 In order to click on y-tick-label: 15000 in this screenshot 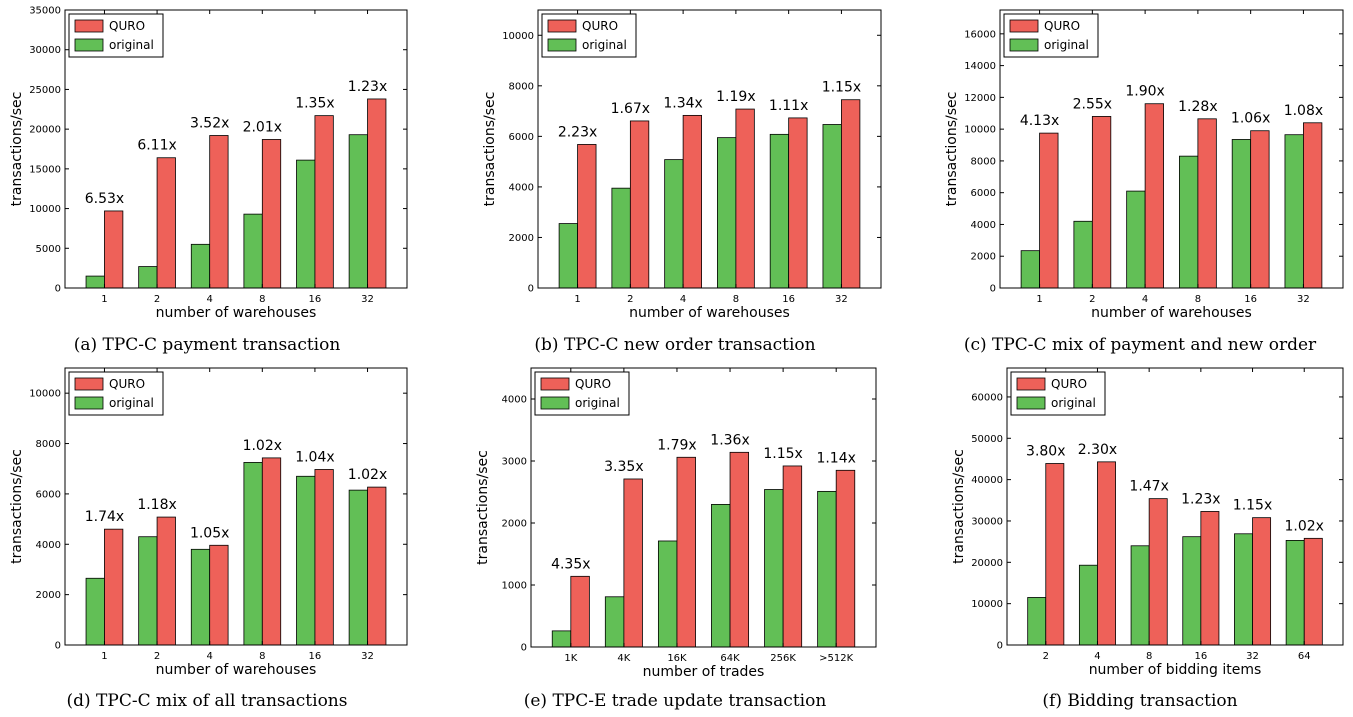, I will do `click(45, 169)`.